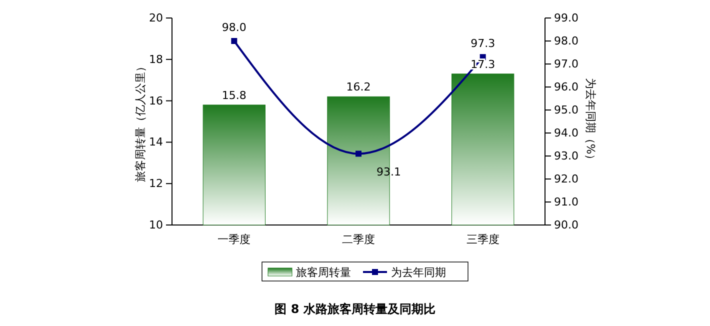  I want to click on legend-label: 为去年同期, so click(418, 272).